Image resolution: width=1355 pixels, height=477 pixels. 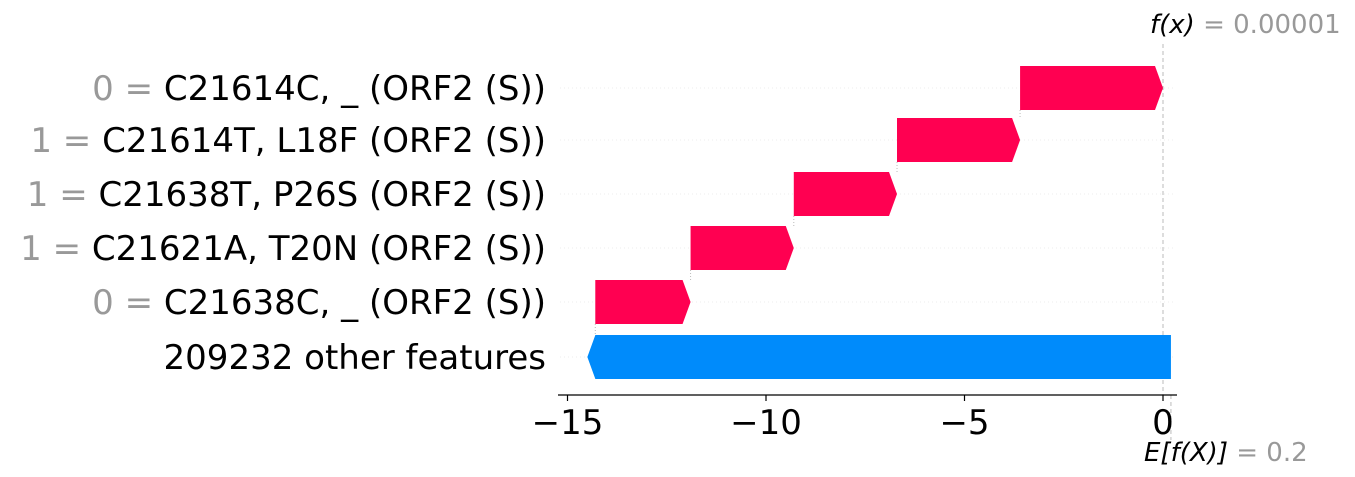 I want to click on x-tick-label-2: −5, so click(x=964, y=423).